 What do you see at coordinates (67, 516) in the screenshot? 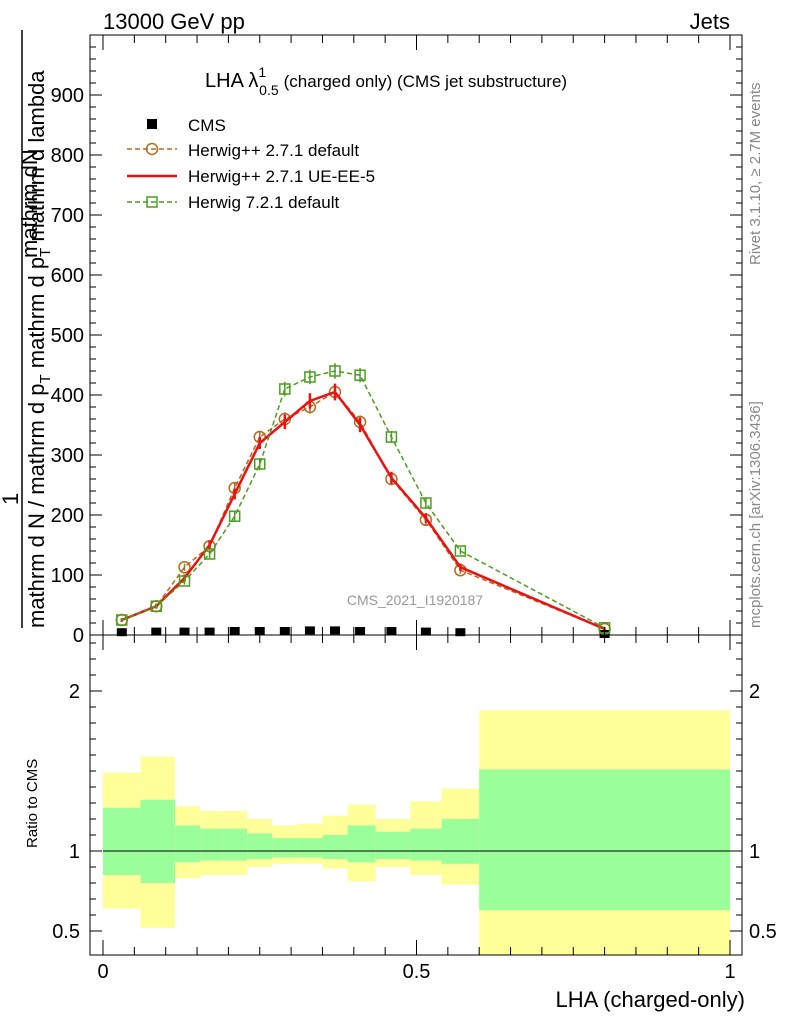
I see `main-y-tick-label: 200` at bounding box center [67, 516].